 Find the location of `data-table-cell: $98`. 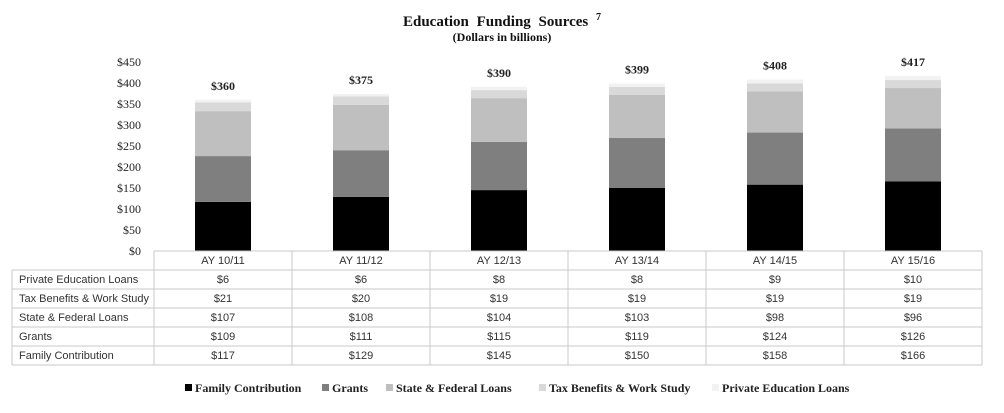

data-table-cell: $98 is located at coordinates (775, 318).